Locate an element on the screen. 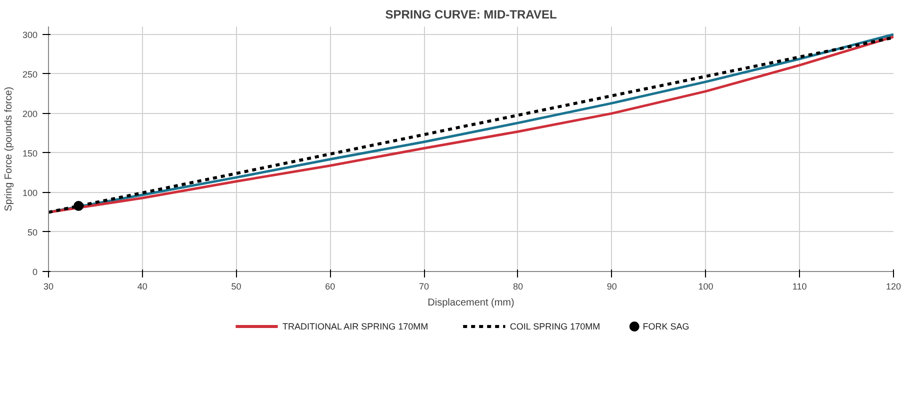 Image resolution: width=908 pixels, height=401 pixels. y-tick-label: 100 is located at coordinates (30, 193).